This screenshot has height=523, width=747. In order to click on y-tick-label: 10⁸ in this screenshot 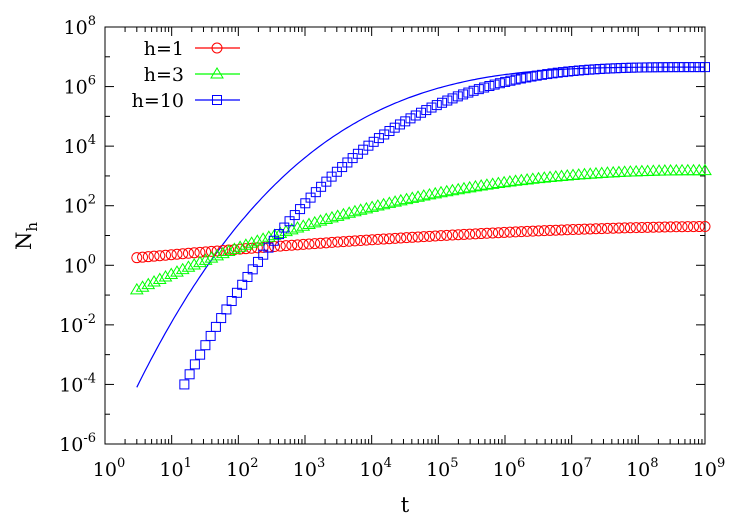, I will do `click(80, 26)`.